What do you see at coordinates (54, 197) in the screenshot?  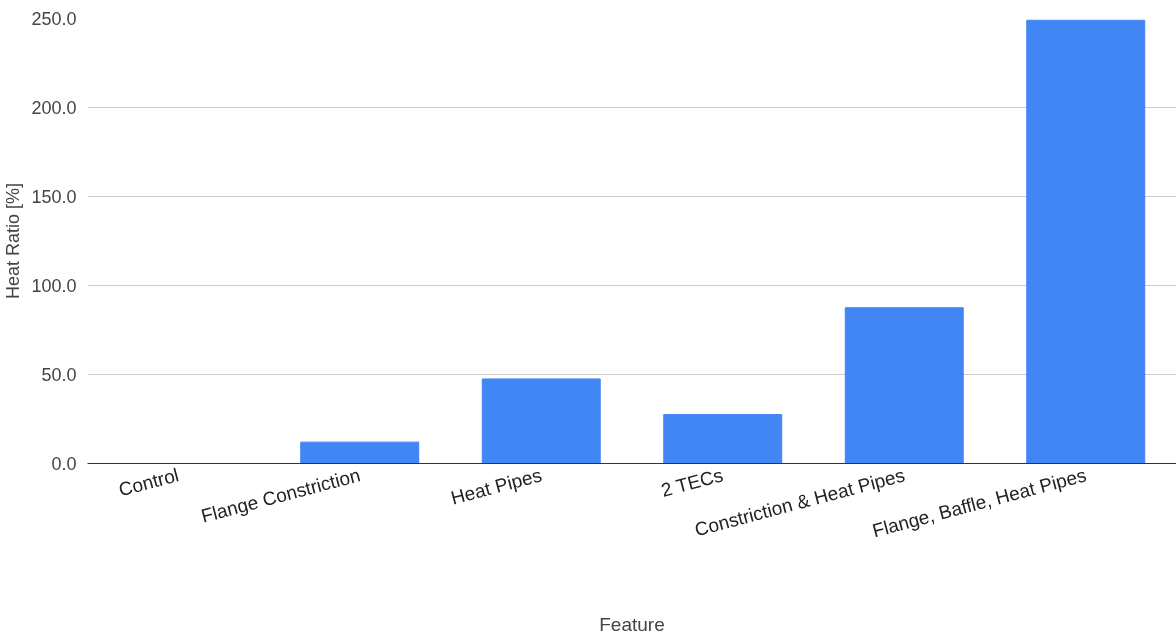 I see `y-tick-label: 150.0` at bounding box center [54, 197].